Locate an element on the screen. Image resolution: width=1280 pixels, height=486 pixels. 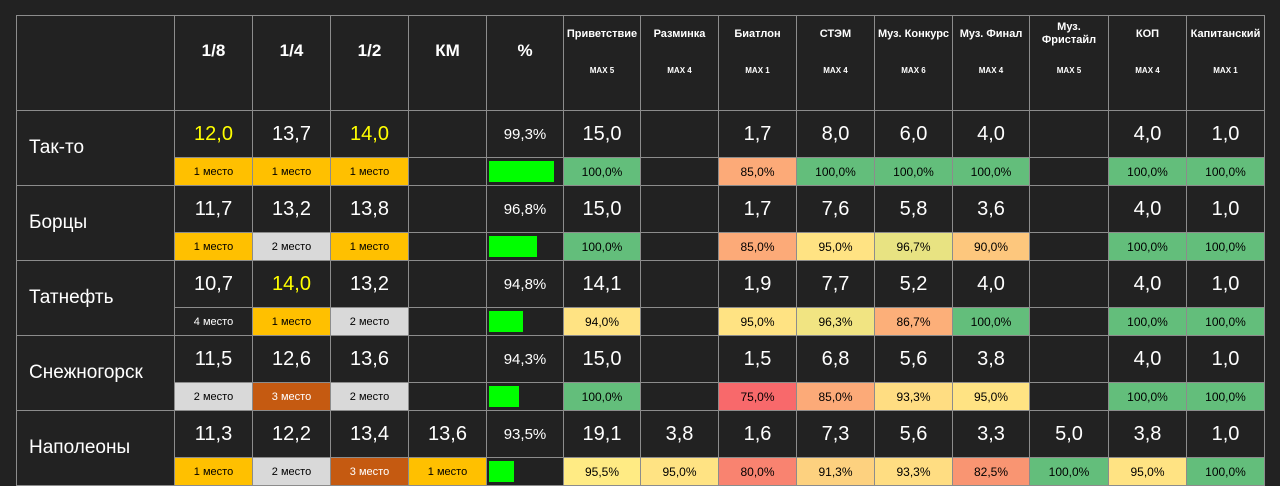
contest-percent: 94,0% is located at coordinates (602, 321).